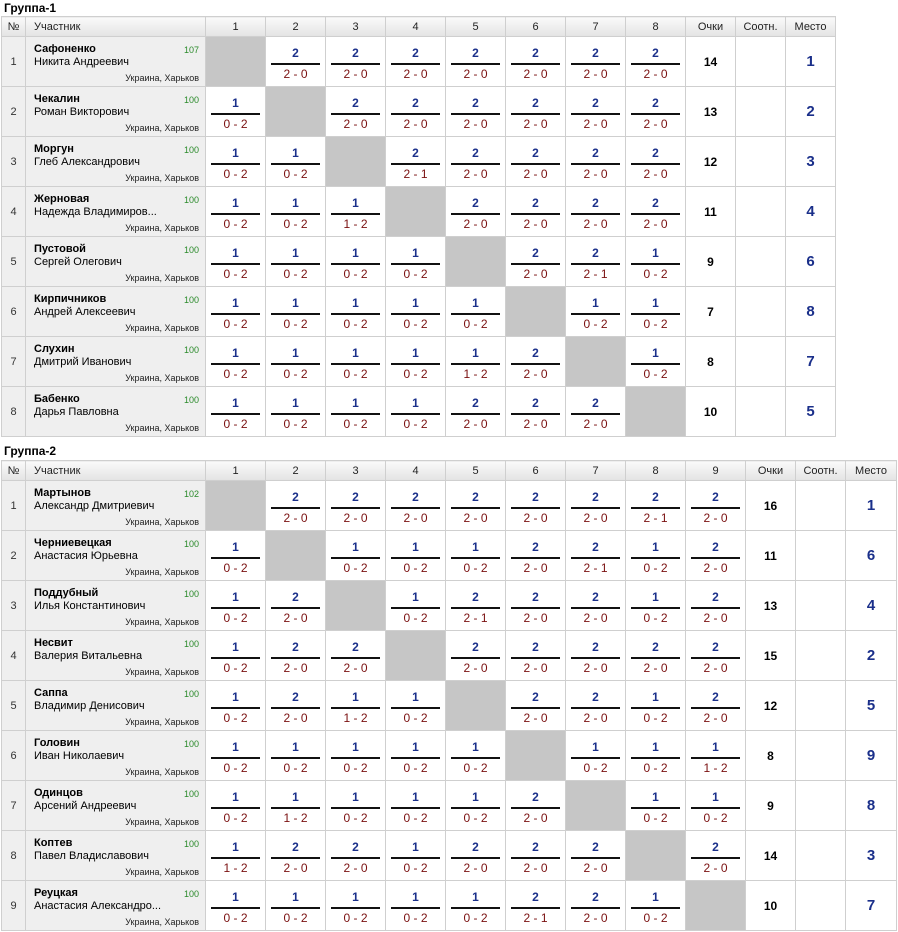 The image size is (898, 932). I want to click on column-header-points: Очки, so click(710, 26).